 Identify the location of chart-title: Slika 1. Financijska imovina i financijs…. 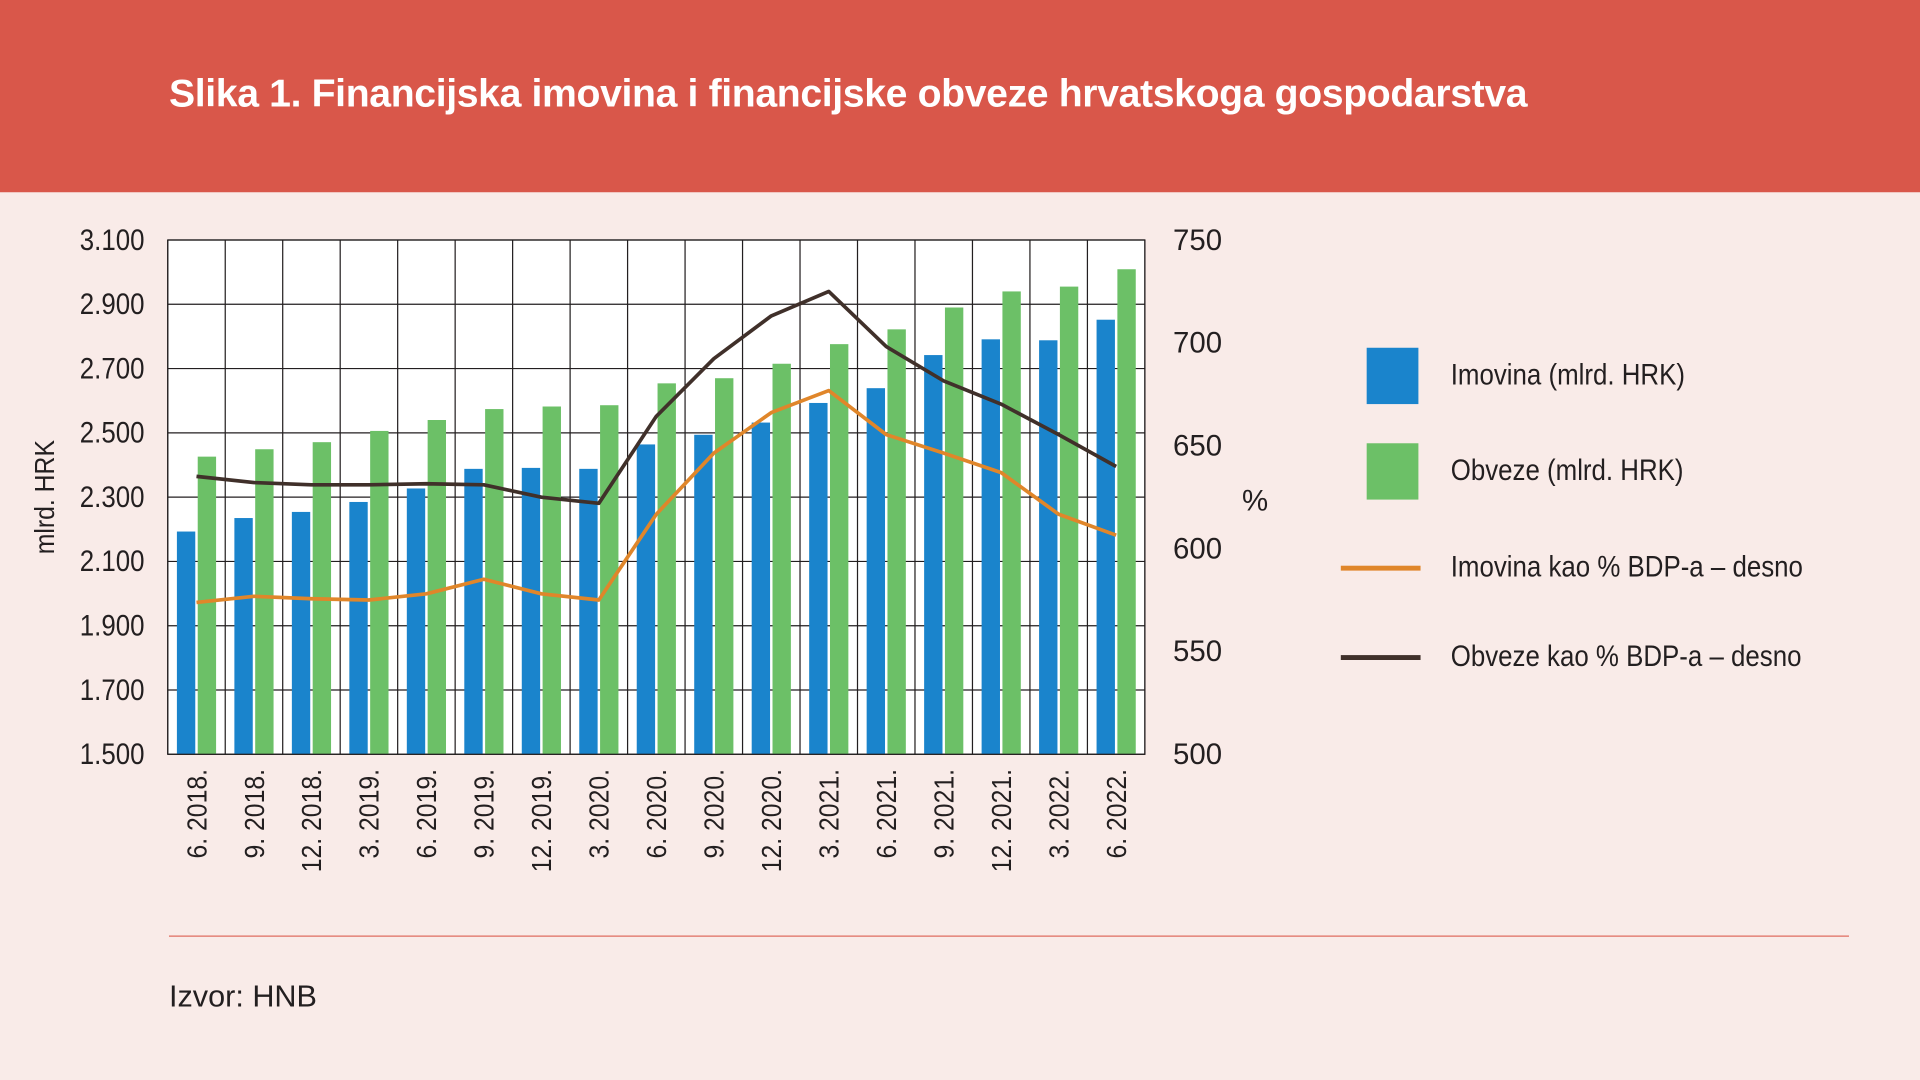
(848, 93).